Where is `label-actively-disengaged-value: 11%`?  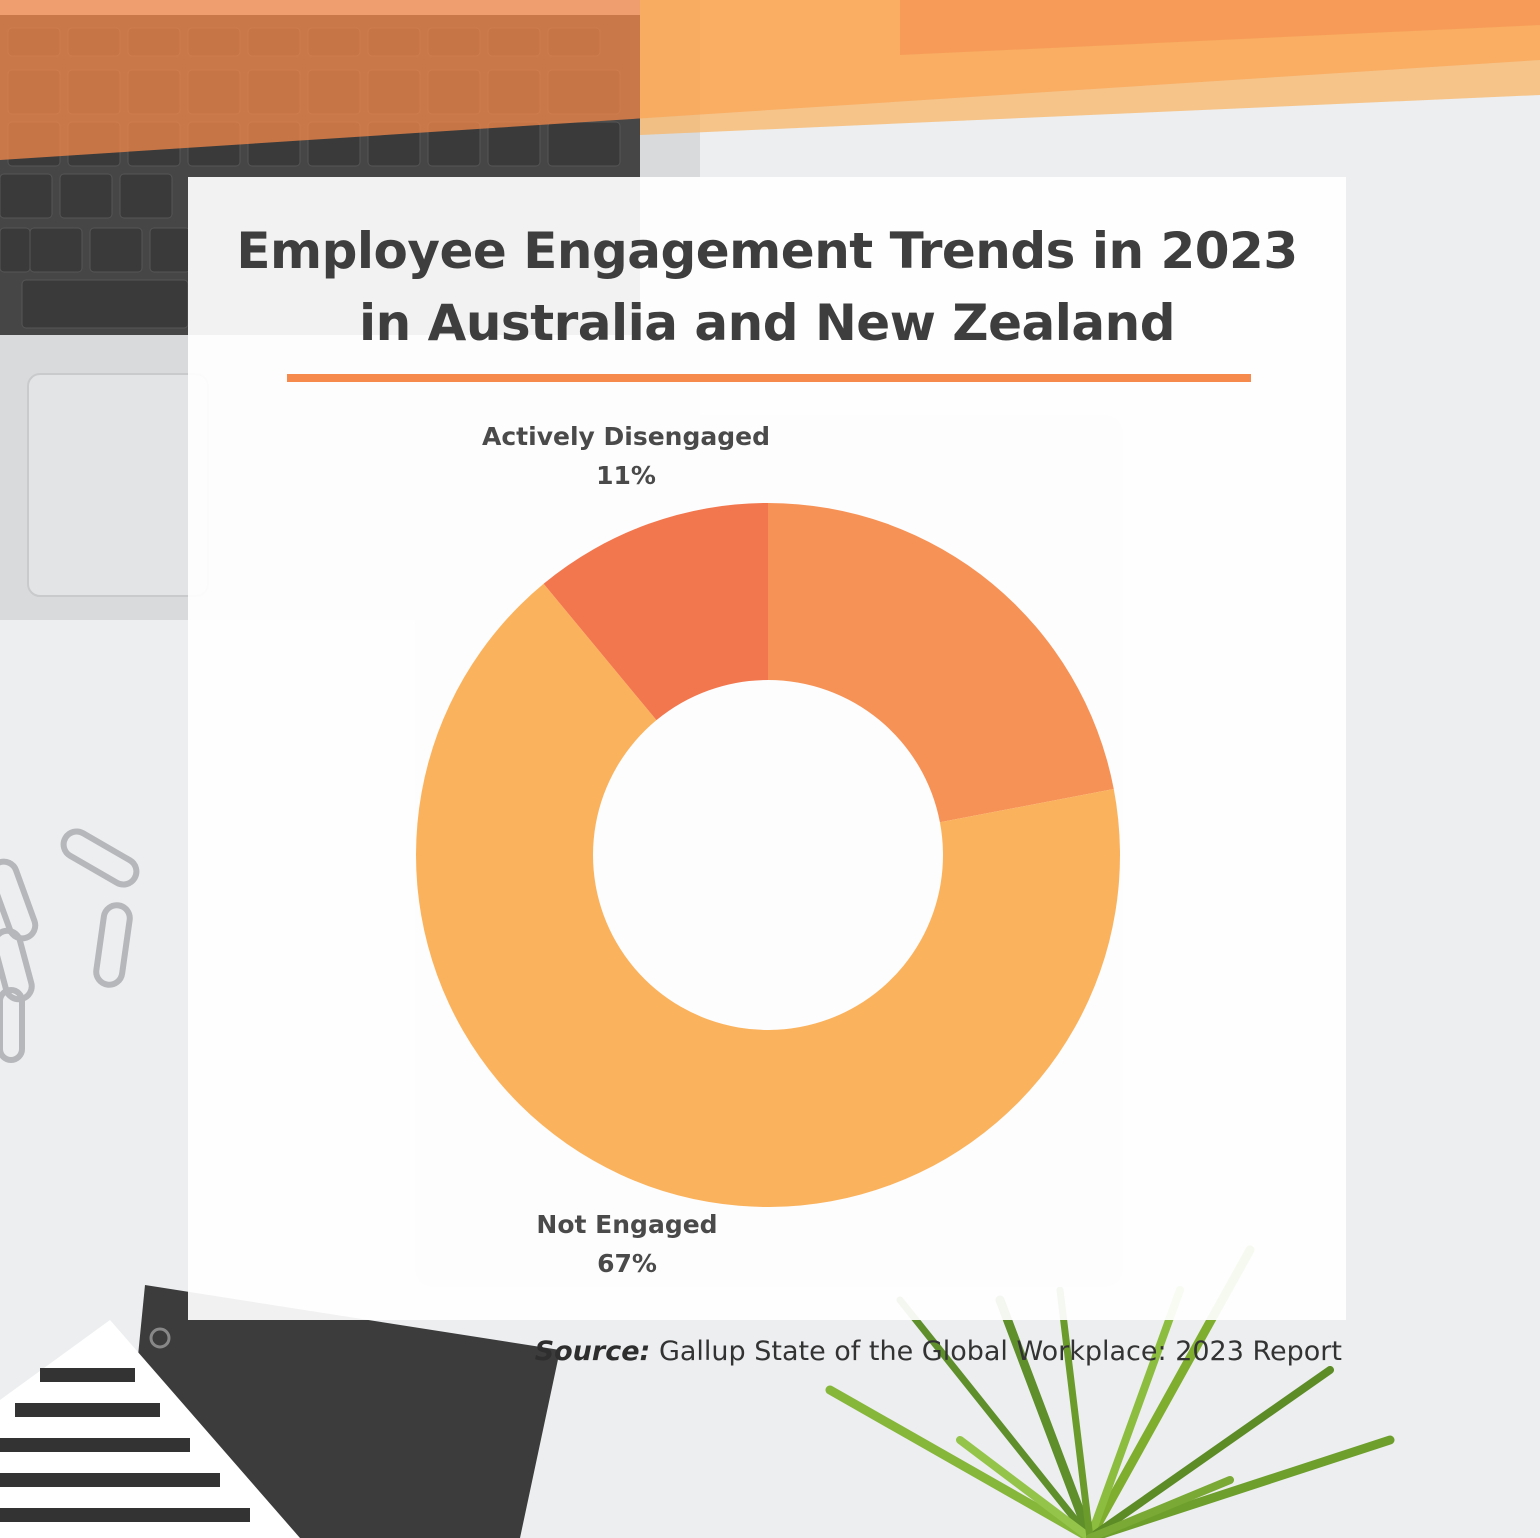 label-actively-disengaged-value: 11% is located at coordinates (626, 475).